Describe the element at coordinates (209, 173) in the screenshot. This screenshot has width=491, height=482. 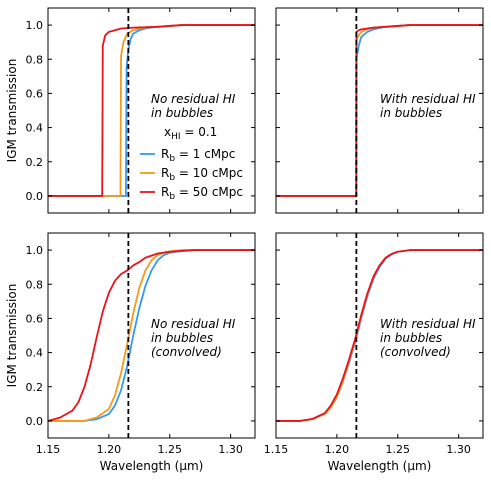
I see `legend-entry-suffix: = 10 cMpc` at that location.